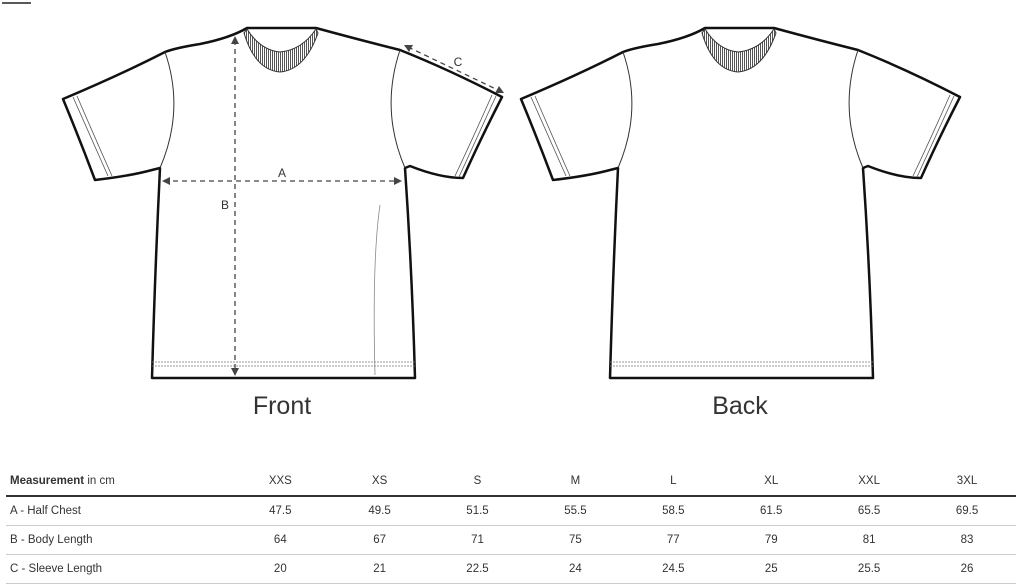 The image size is (1024, 586). What do you see at coordinates (869, 540) in the screenshot?
I see `table-cell: 81` at bounding box center [869, 540].